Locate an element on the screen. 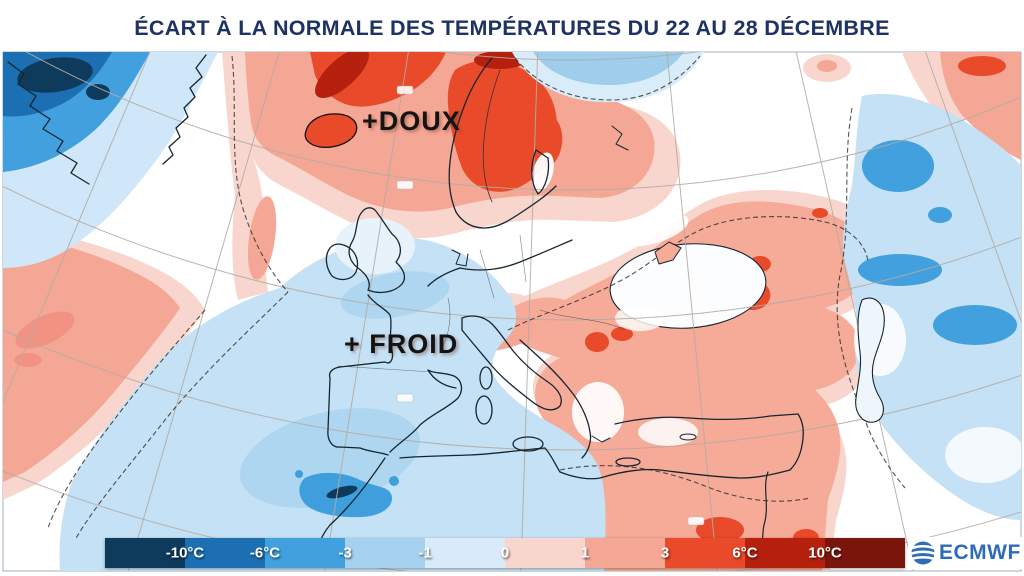 The height and width of the screenshot is (576, 1024). legend-tick: 10°C is located at coordinates (825, 553).